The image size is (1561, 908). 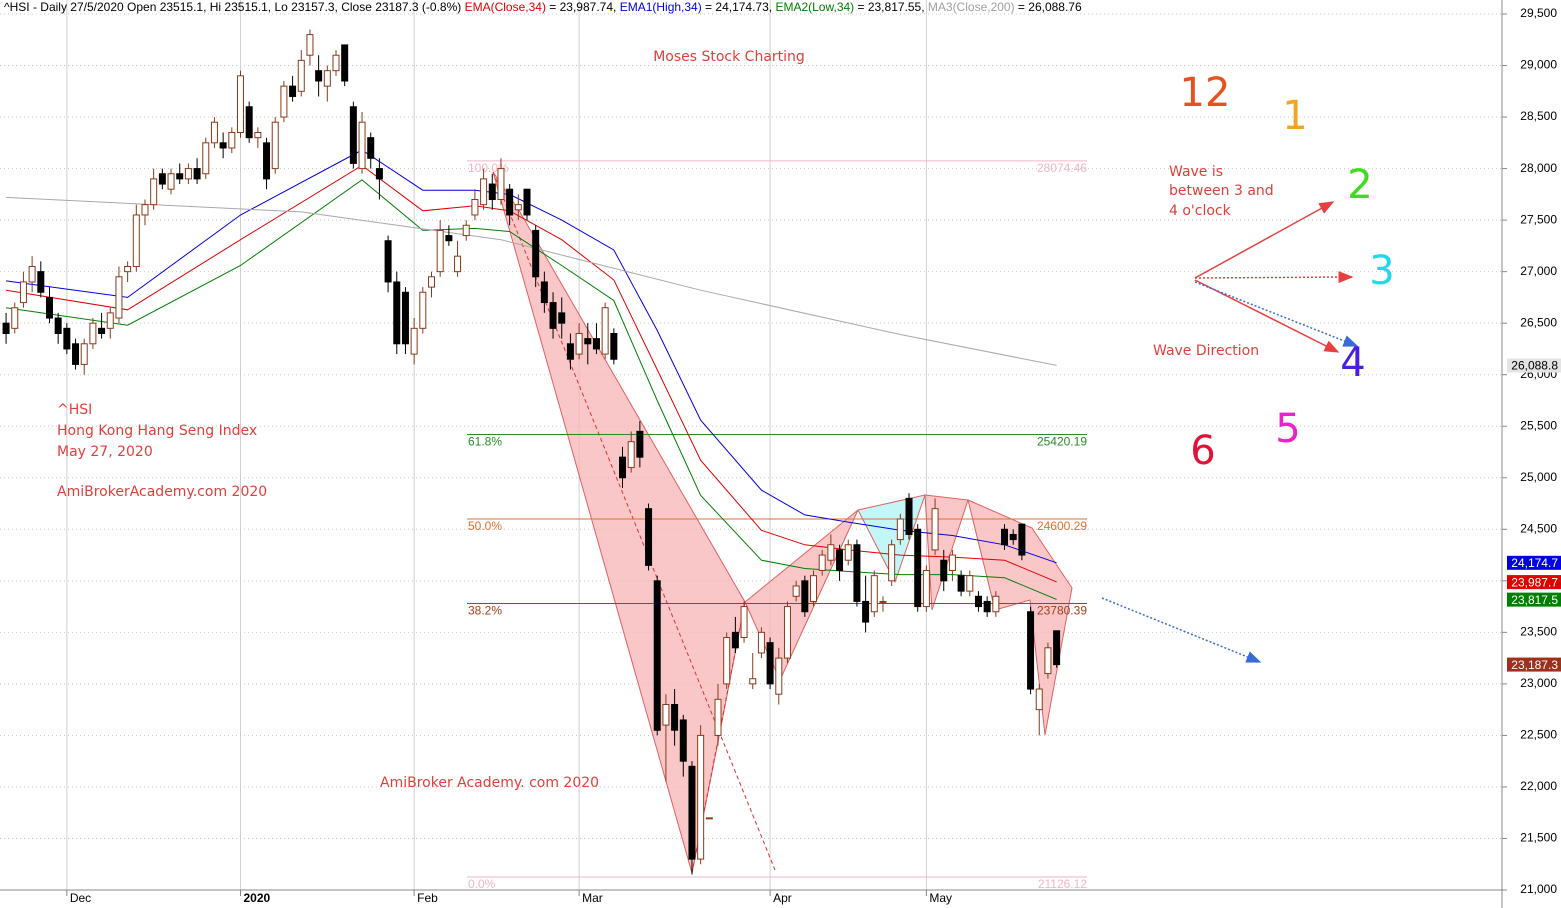 I want to click on clock-number: 5, so click(x=1287, y=429).